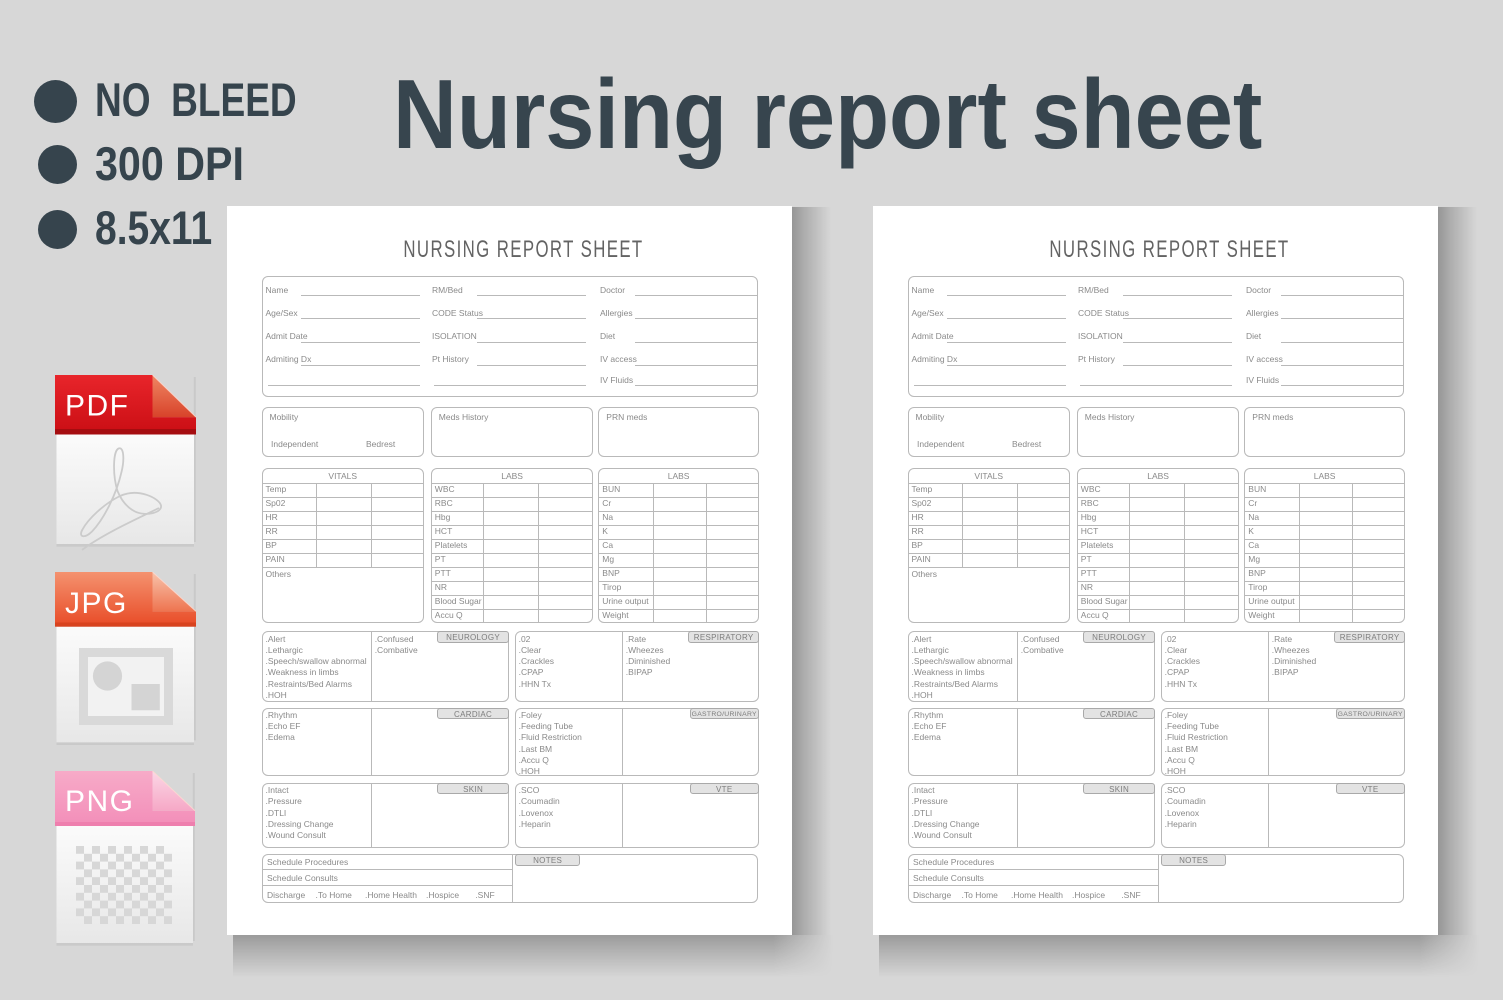  Describe the element at coordinates (97, 406) in the screenshot. I see `svg-text: PDF` at that location.